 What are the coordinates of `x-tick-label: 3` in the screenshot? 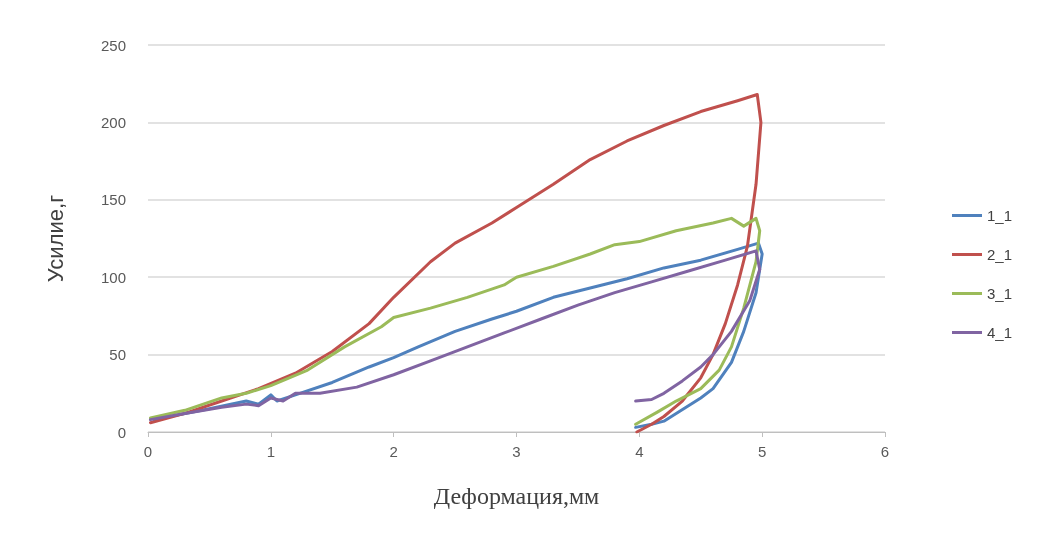 It's located at (516, 451).